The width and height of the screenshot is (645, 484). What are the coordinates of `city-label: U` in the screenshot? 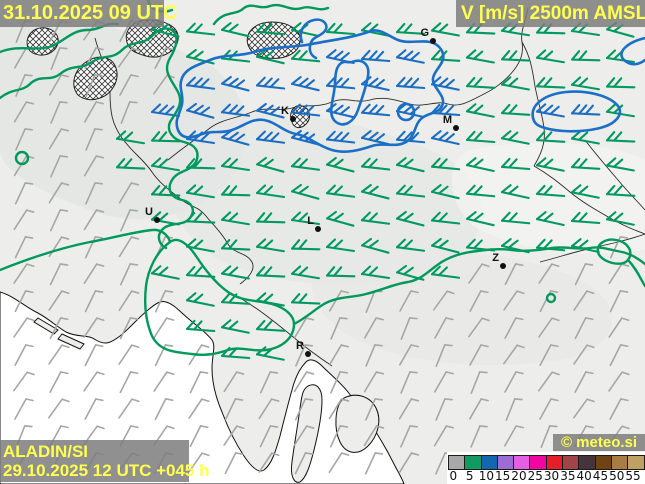 It's located at (149, 212).